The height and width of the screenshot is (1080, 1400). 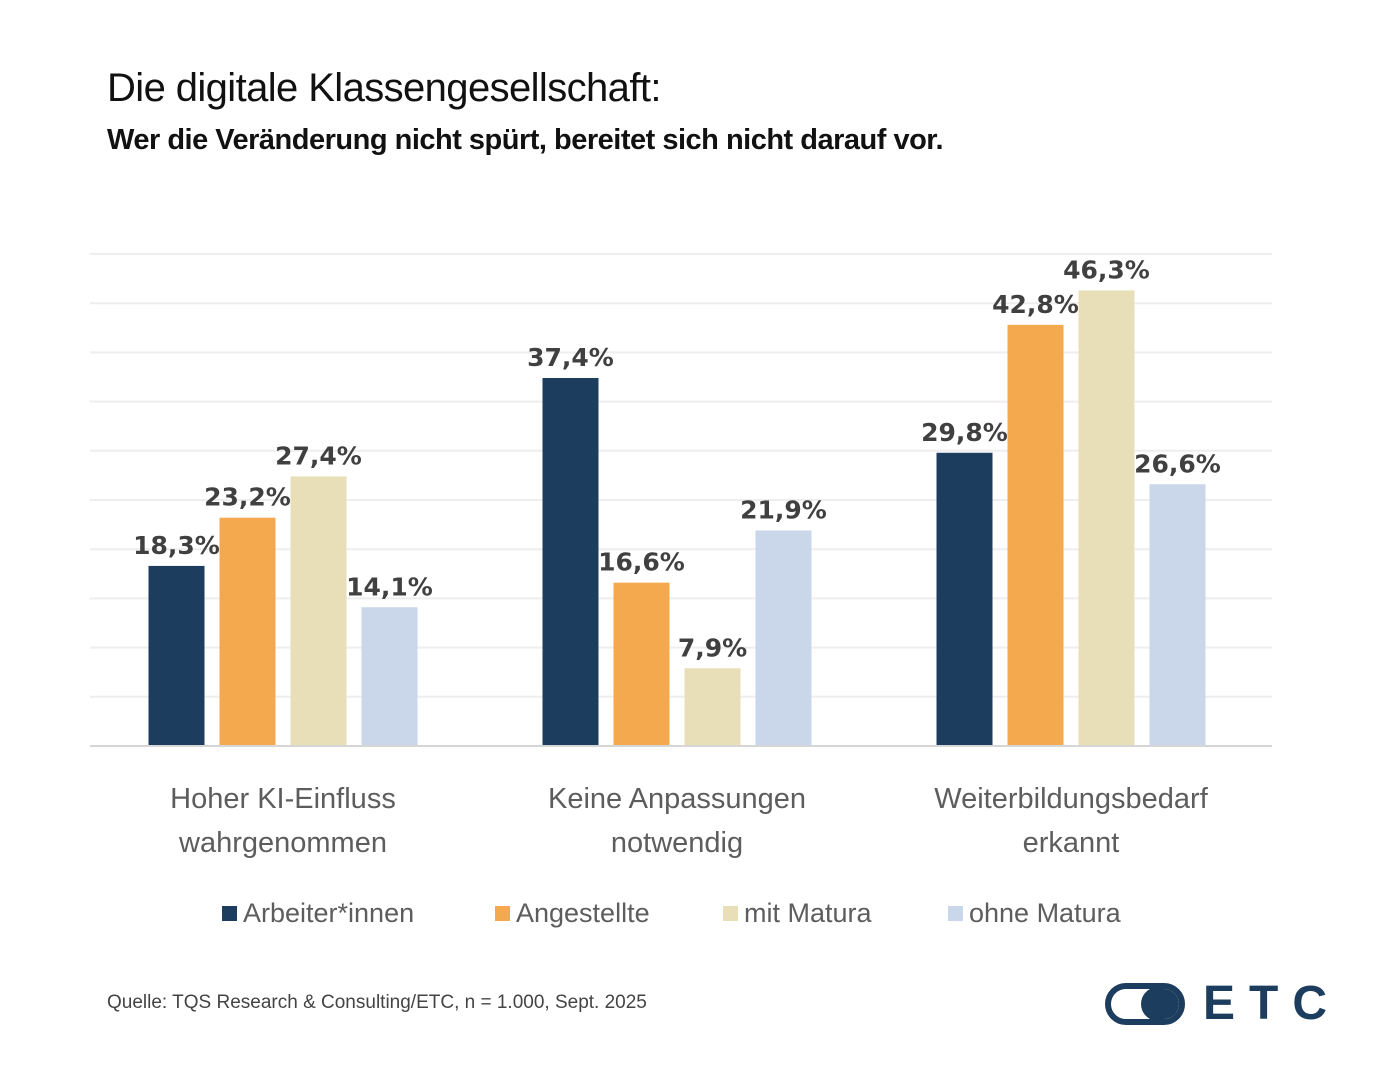 I want to click on data-label: 27,4%, so click(x=318, y=455).